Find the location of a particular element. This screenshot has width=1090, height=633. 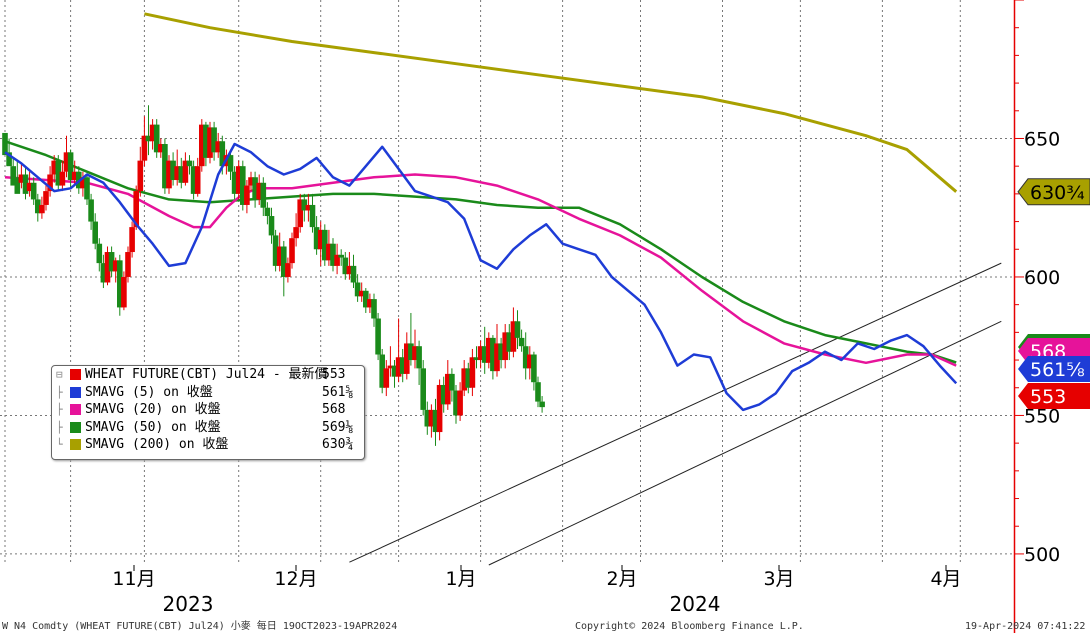

x-tick-label: 1月 is located at coordinates (460, 579).